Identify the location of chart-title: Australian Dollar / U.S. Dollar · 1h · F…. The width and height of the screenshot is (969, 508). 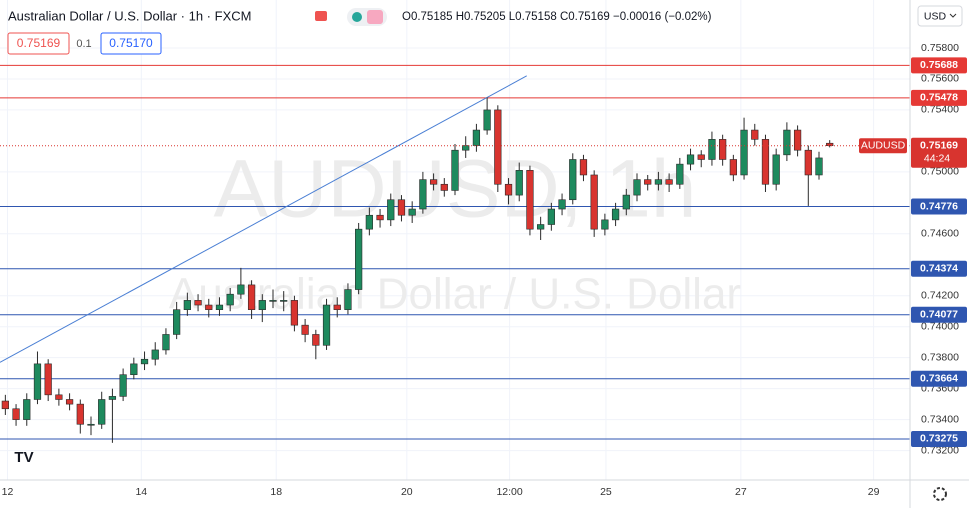
(129, 15).